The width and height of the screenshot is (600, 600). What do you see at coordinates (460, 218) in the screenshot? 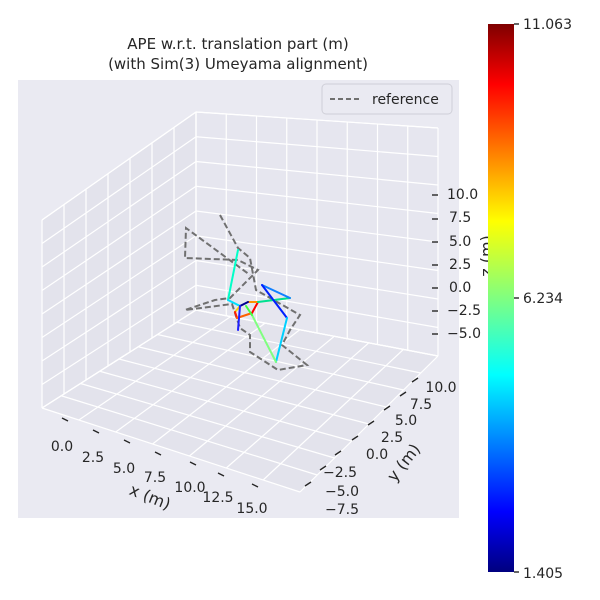
I see `z-tick-label: 7.5` at bounding box center [460, 218].